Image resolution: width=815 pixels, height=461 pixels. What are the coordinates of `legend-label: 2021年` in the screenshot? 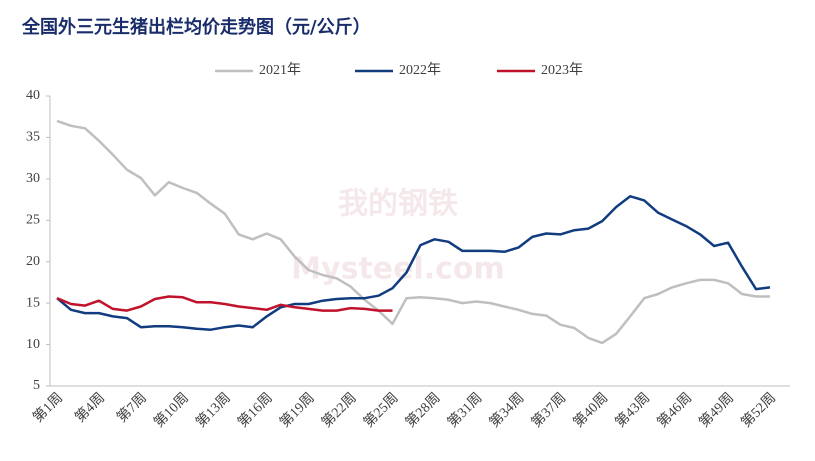 It's located at (280, 70).